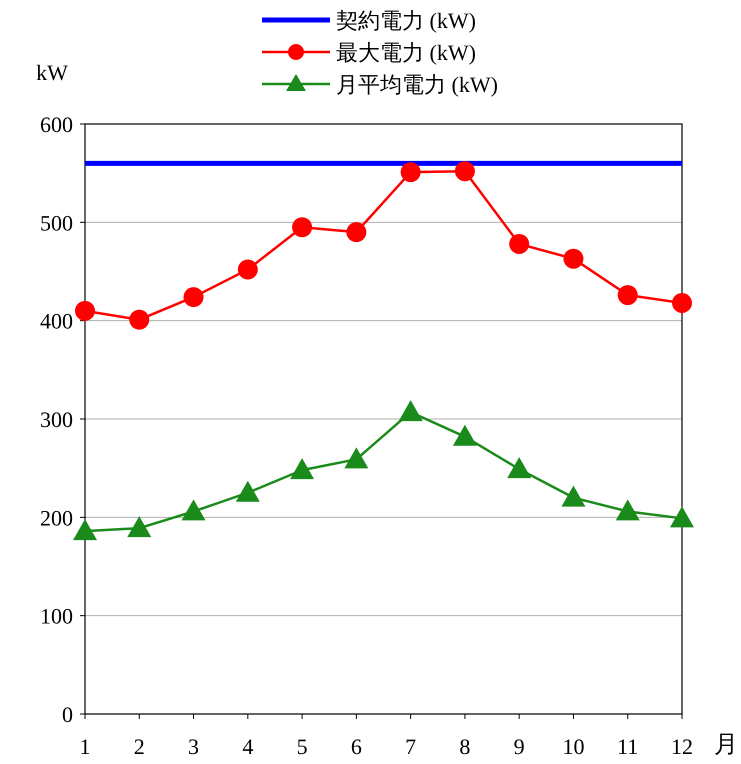 The image size is (741, 764). Describe the element at coordinates (56, 616) in the screenshot. I see `y-tick-label: 100` at that location.